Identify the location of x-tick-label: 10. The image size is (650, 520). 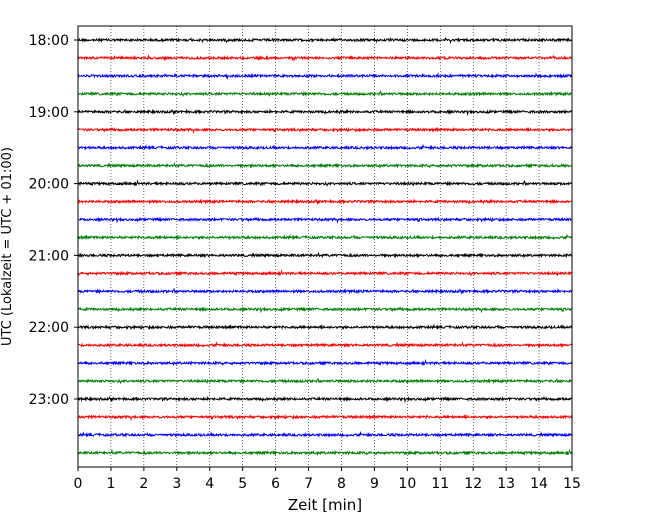
(407, 484).